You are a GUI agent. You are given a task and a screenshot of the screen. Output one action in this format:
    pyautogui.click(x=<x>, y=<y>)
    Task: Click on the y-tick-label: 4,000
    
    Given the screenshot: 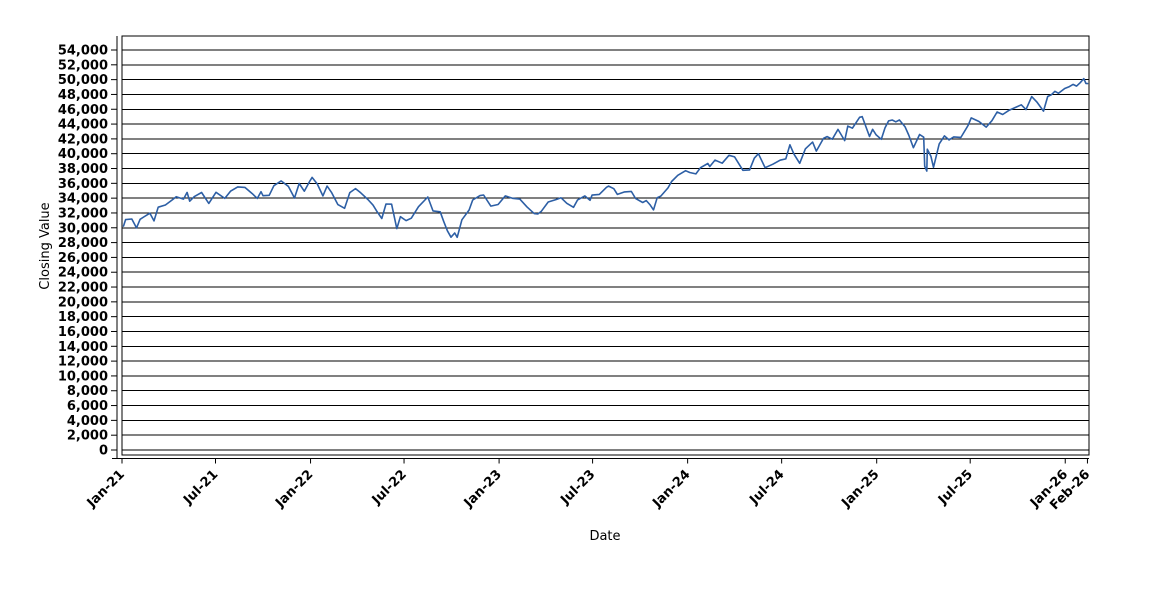 What is the action you would take?
    pyautogui.click(x=87, y=421)
    